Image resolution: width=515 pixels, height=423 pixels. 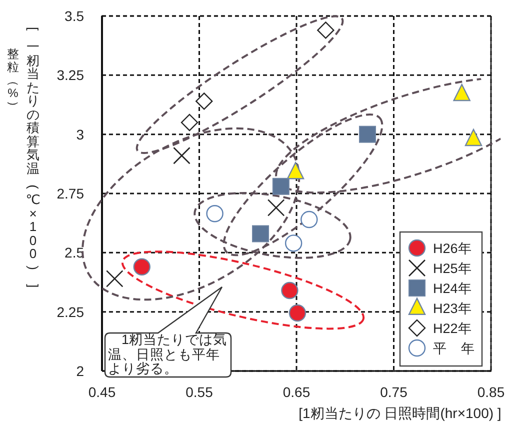 I want to click on y-tick-label: 2.75, so click(x=70, y=194).